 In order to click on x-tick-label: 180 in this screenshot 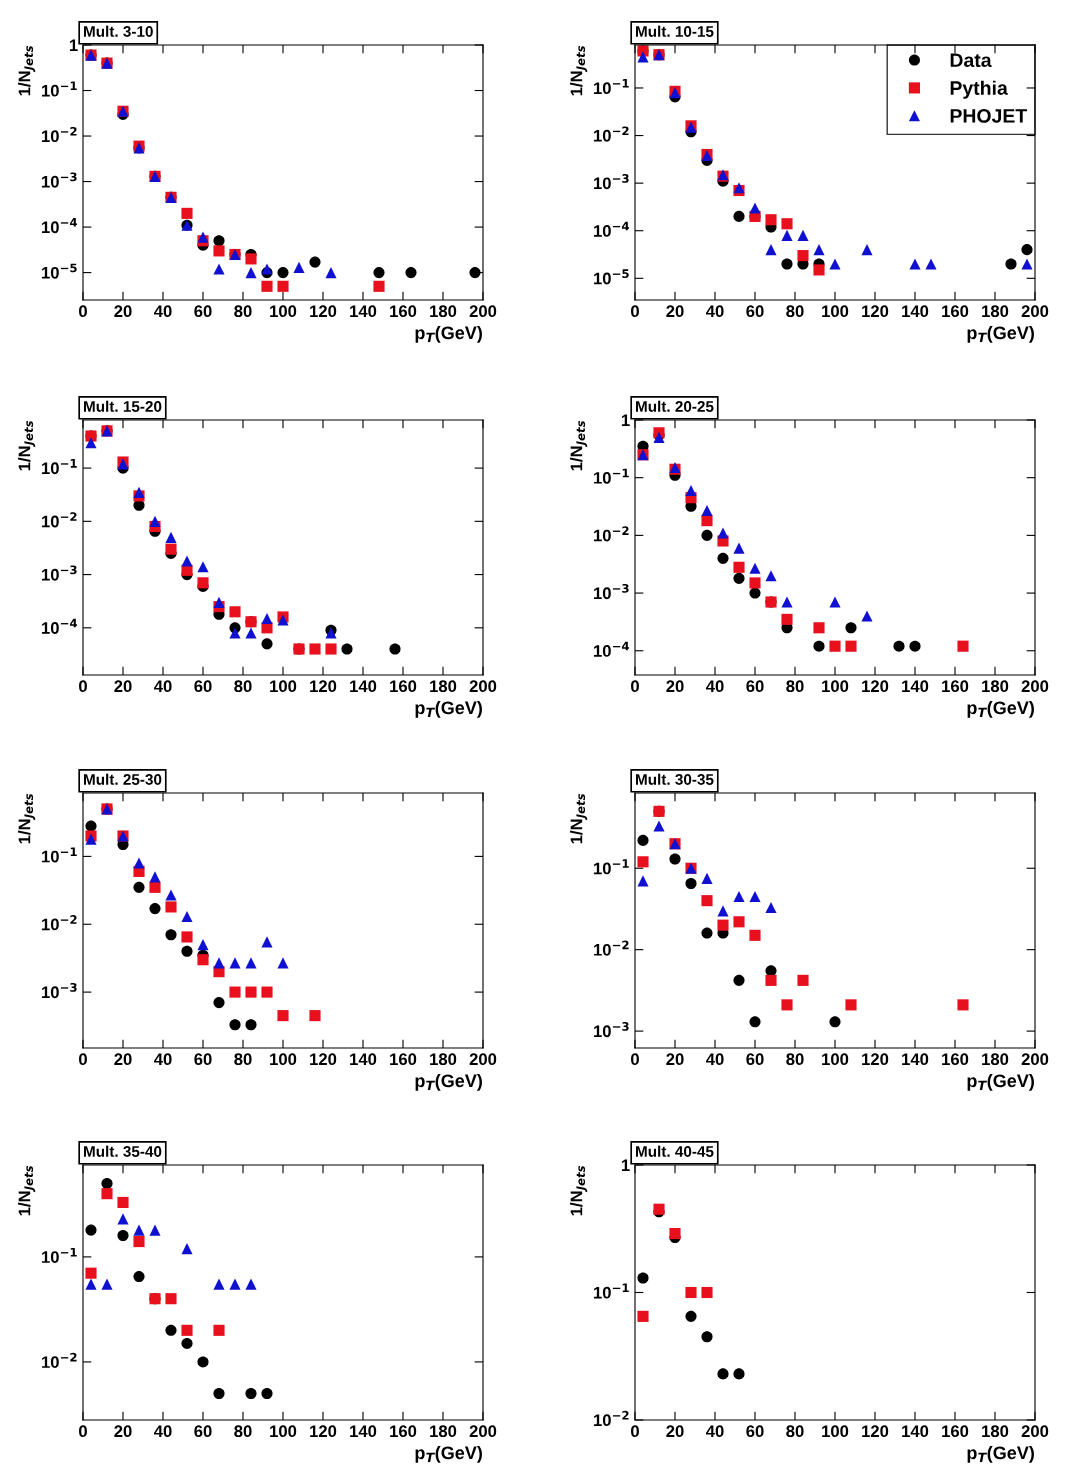, I will do `click(443, 686)`.